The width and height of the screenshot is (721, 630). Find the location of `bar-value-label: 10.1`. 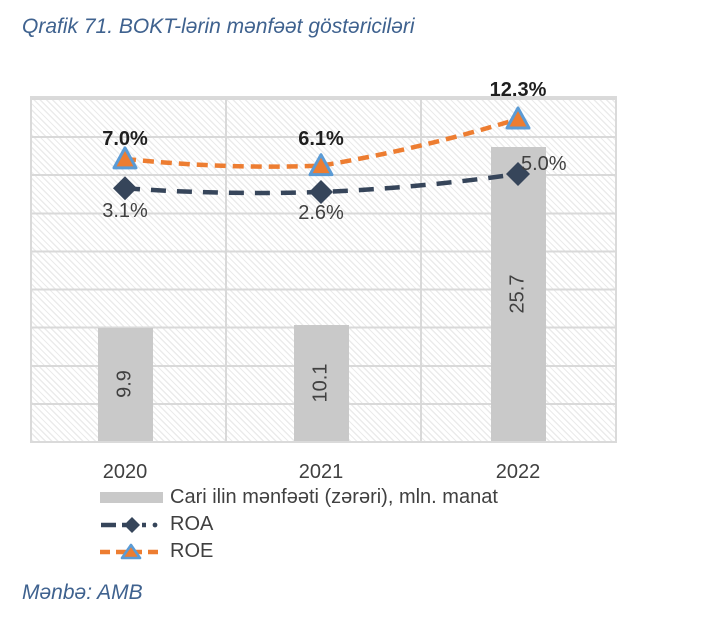

bar-value-label: 10.1 is located at coordinates (320, 383).